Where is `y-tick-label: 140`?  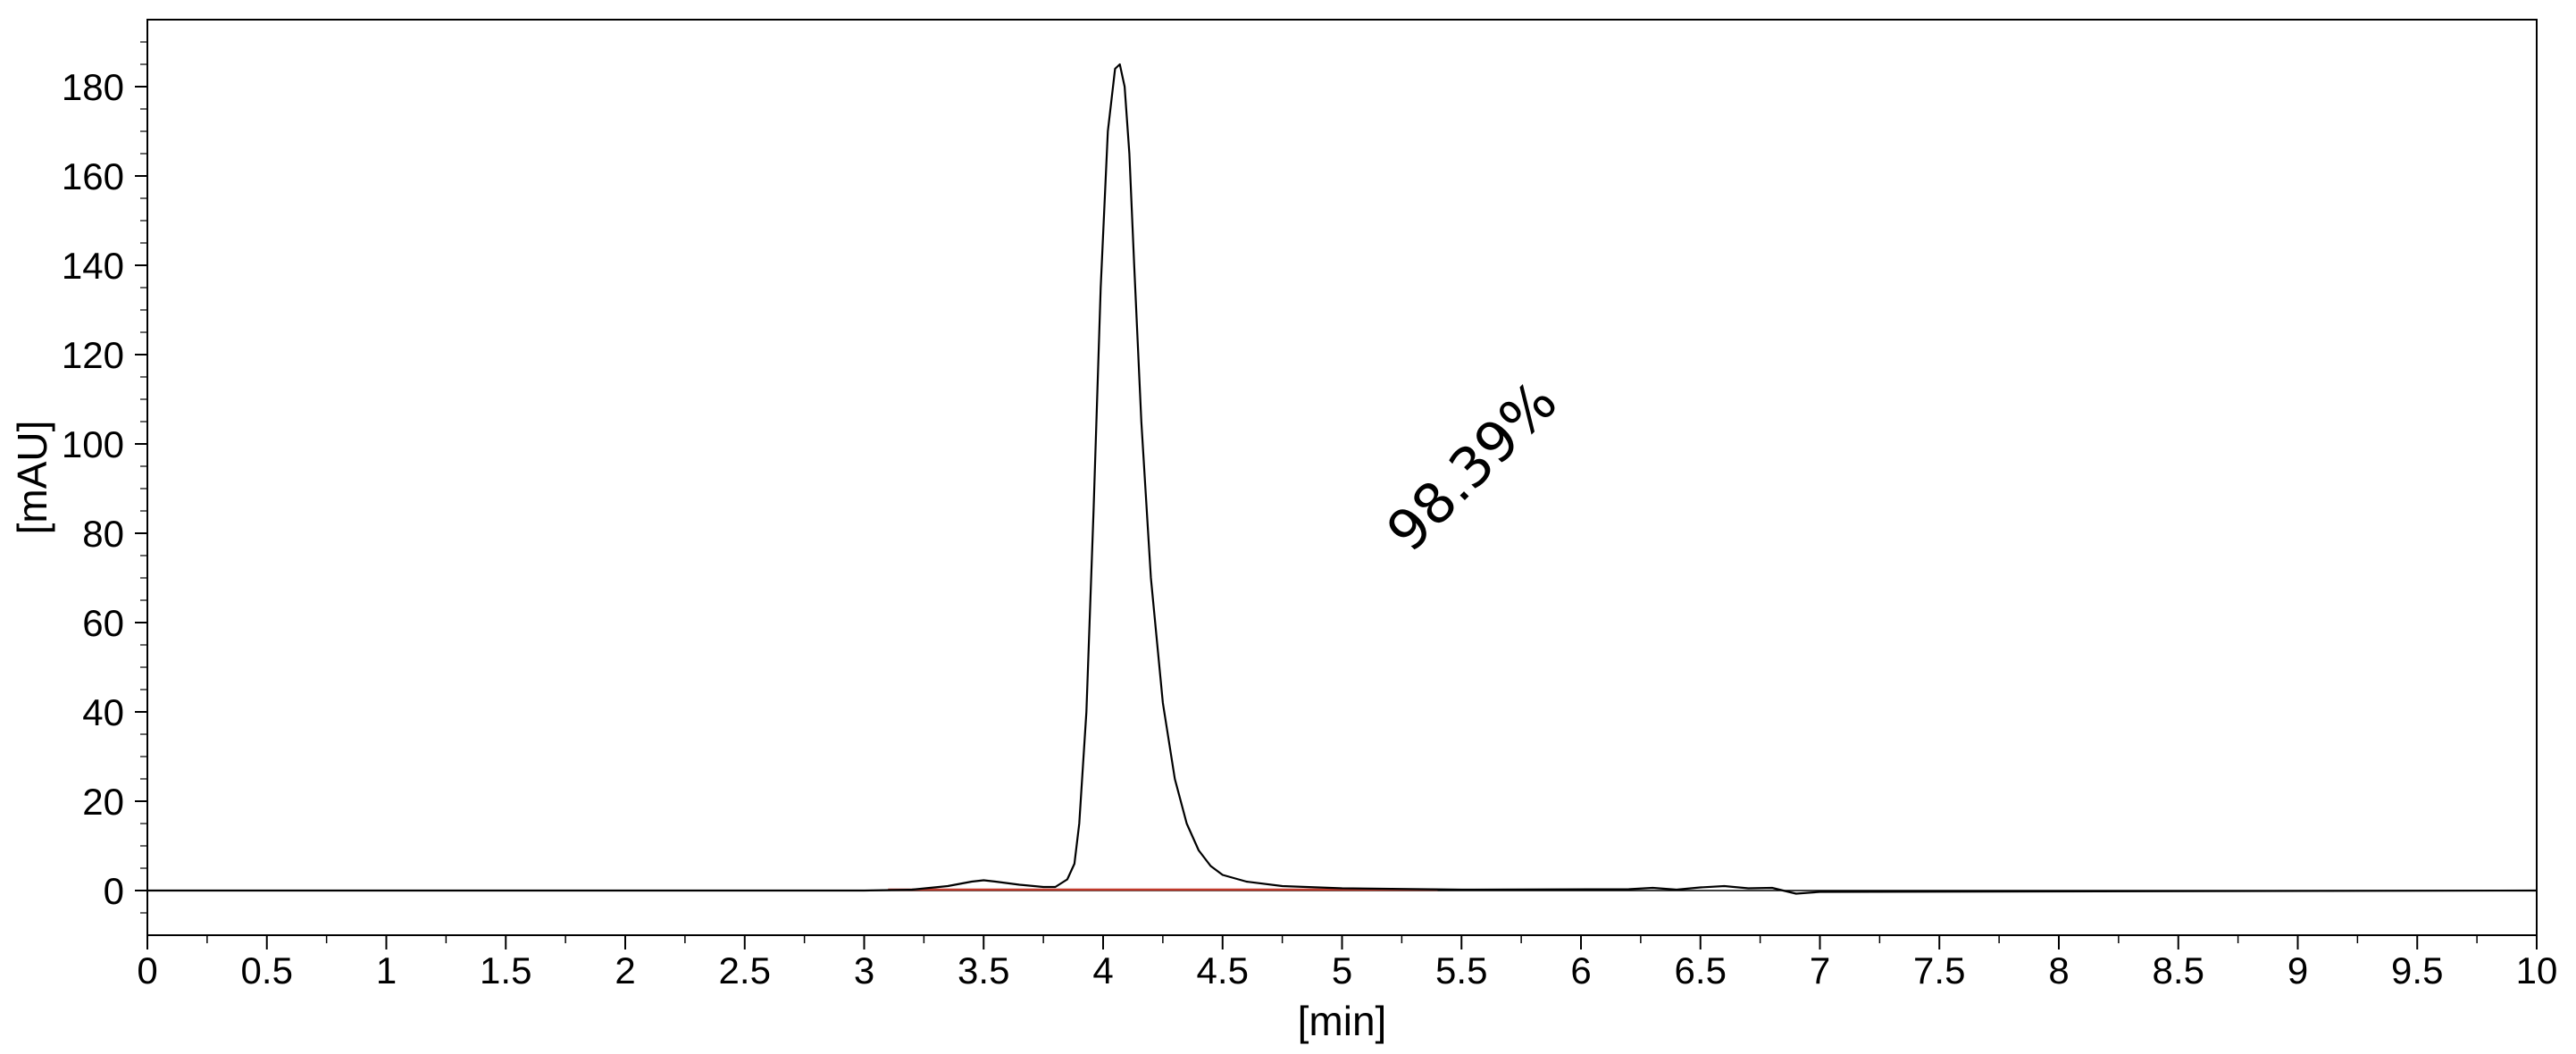
y-tick-label: 140 is located at coordinates (93, 266).